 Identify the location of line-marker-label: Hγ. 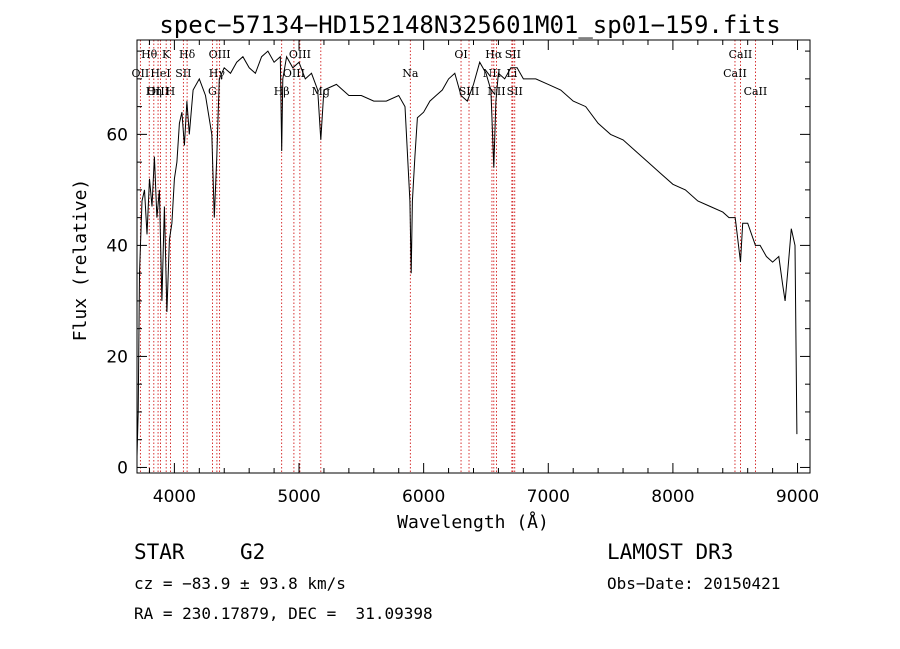
(217, 73).